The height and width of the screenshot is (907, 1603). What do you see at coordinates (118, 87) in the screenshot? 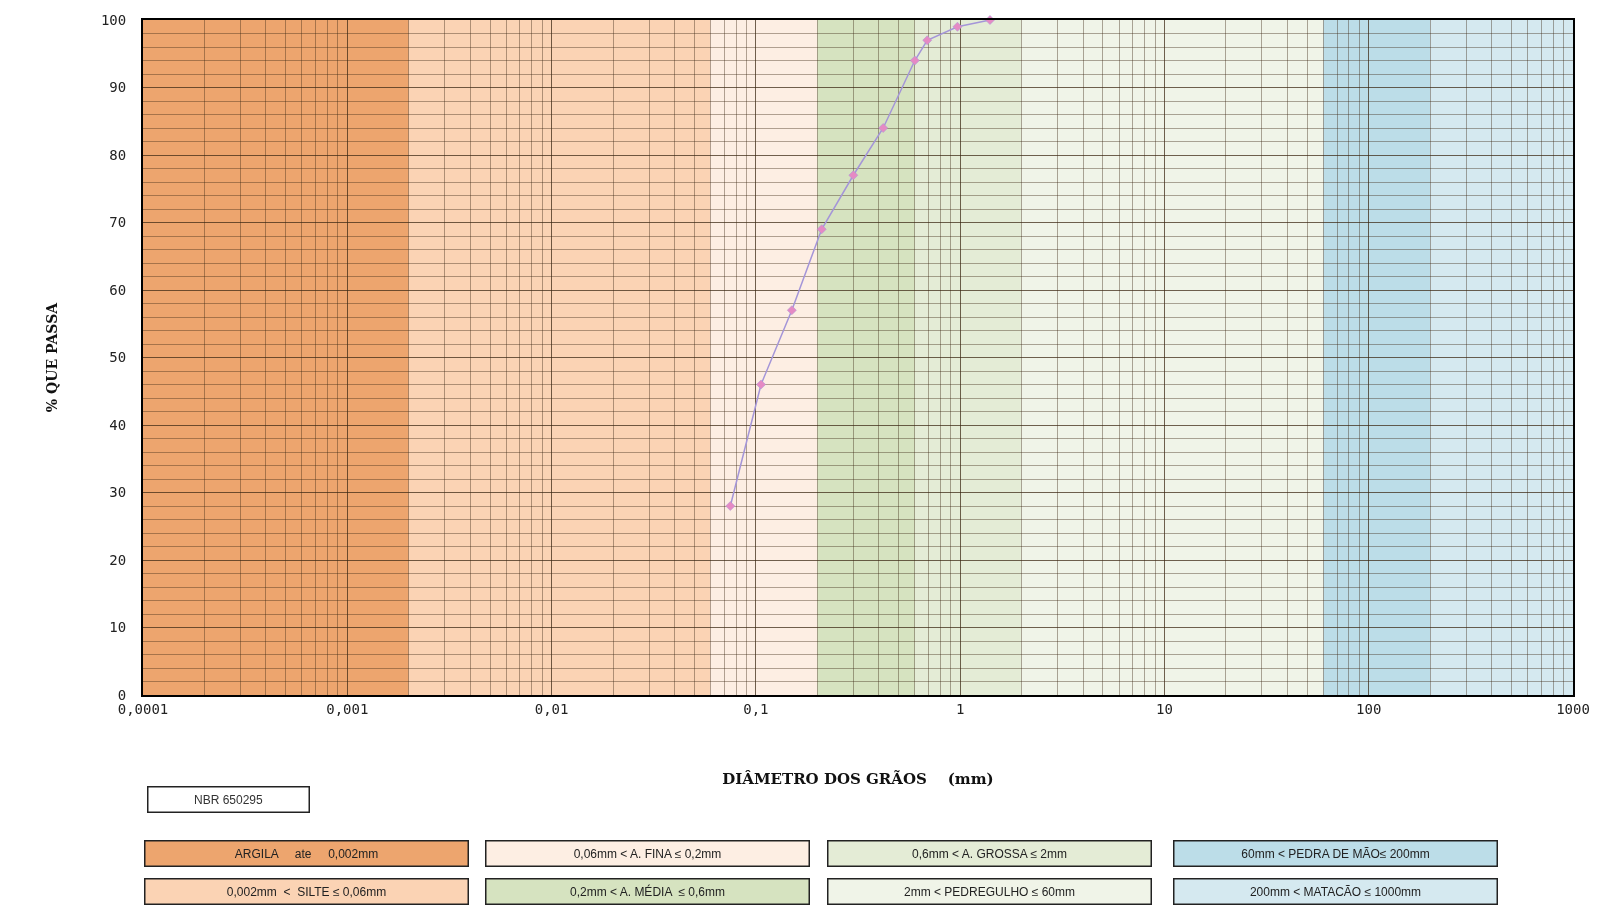
I see `y-tick-label: 90` at bounding box center [118, 87].